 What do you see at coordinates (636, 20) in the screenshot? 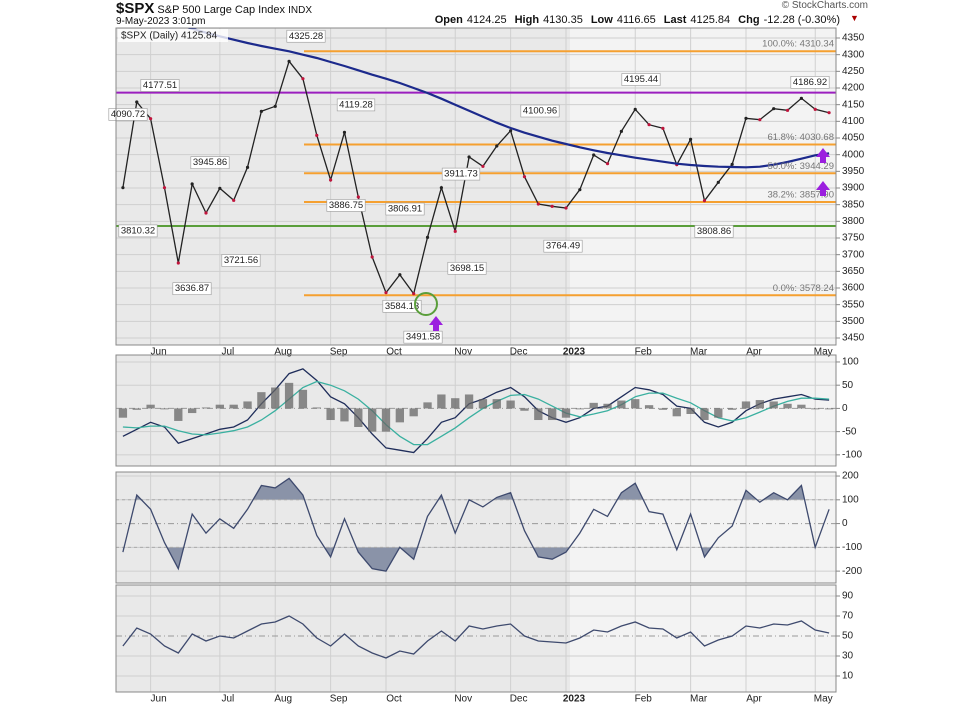
I see `quote-value: 4116.65` at bounding box center [636, 20].